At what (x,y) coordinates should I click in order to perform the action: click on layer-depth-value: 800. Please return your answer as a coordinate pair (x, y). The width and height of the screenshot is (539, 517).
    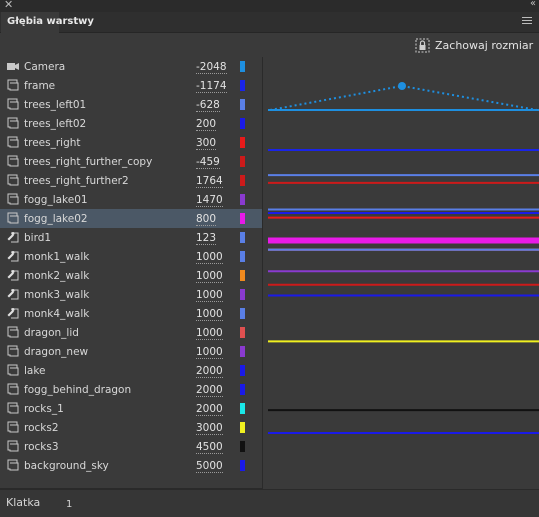
    Looking at the image, I should click on (206, 219).